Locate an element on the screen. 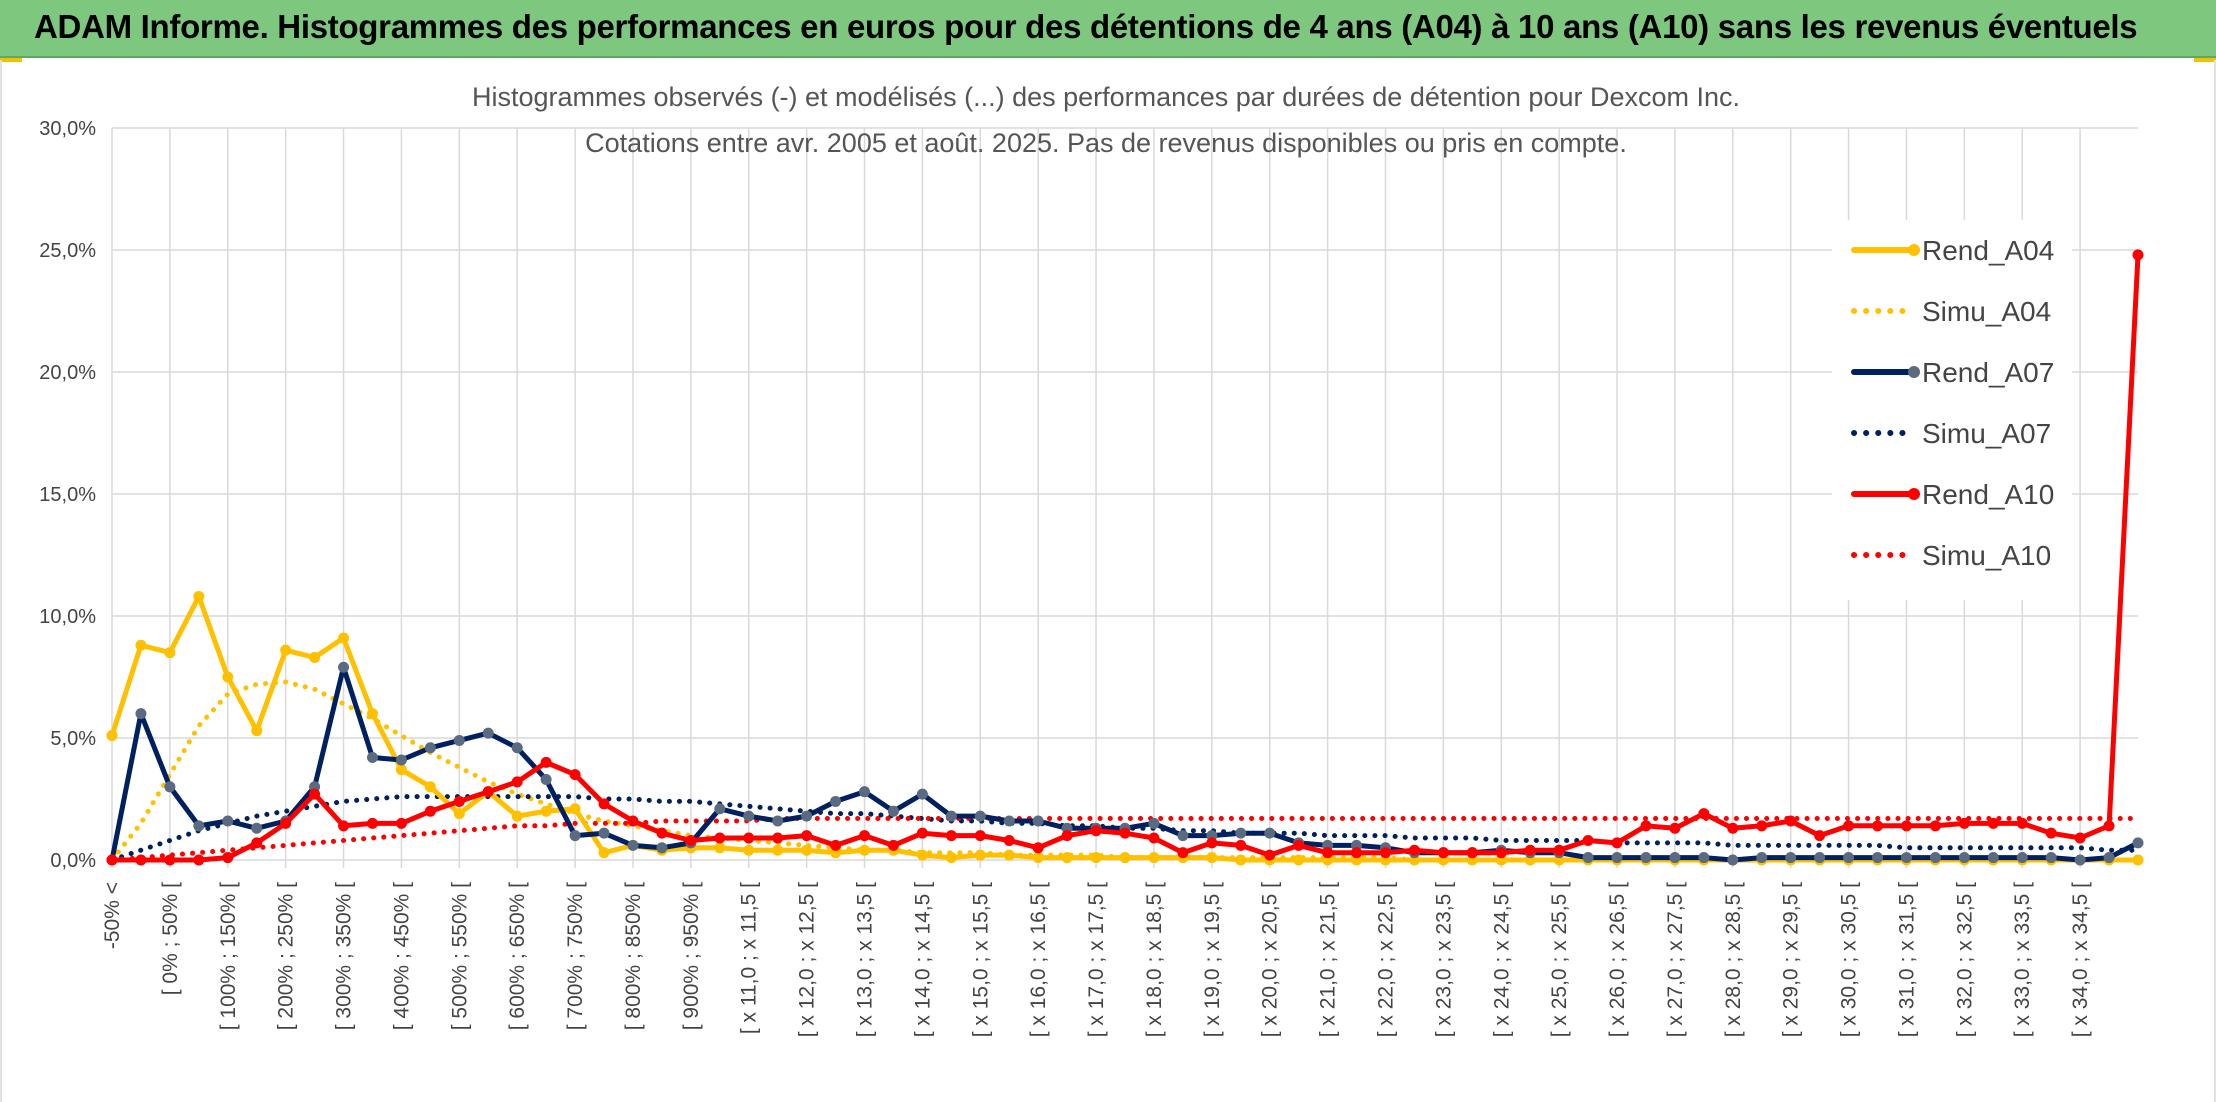  x-tick-label: [ x 34,0 ; x 34,5 [ is located at coordinates (2080, 959).